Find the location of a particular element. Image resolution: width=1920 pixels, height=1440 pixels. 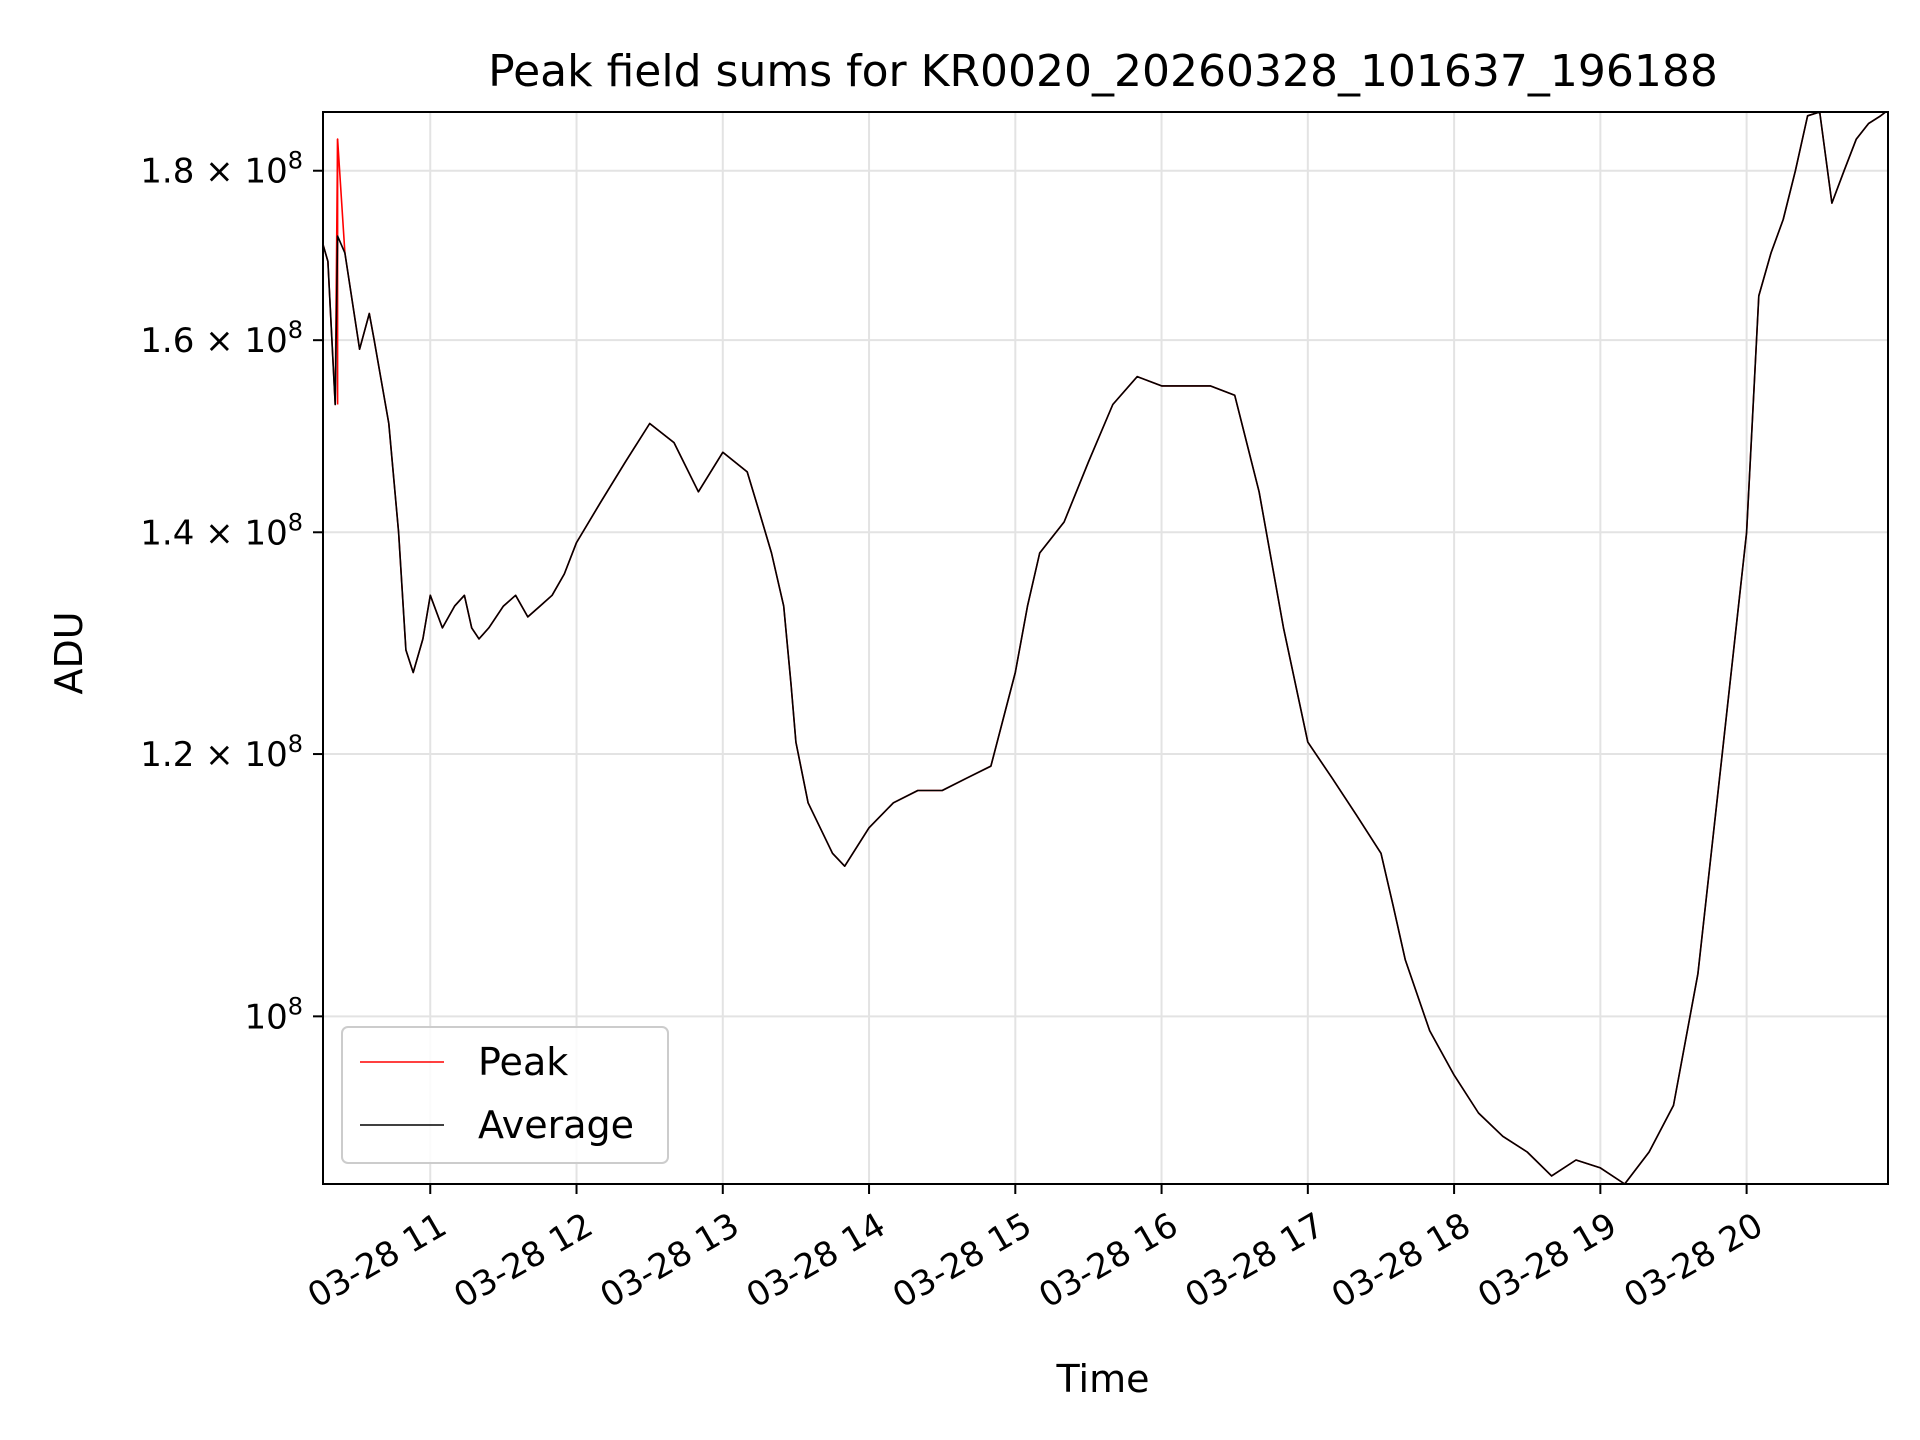

y-tick-label: 1.6 × 108 is located at coordinates (221, 338).